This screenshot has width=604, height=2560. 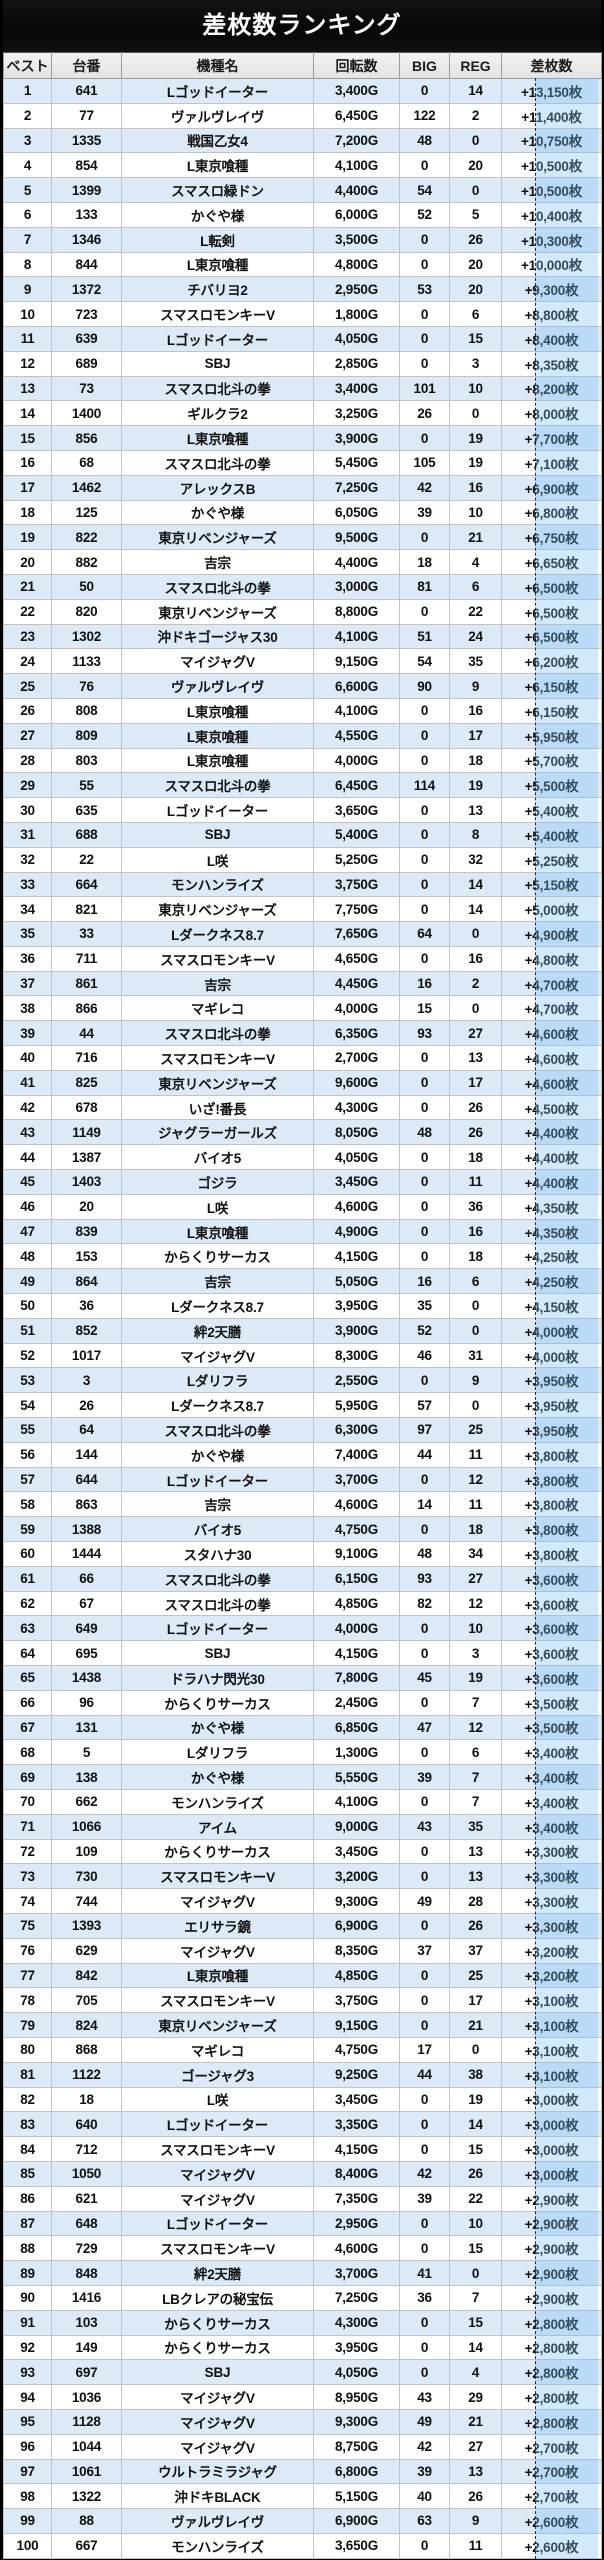 What do you see at coordinates (27, 859) in the screenshot?
I see `cell-rank: 32` at bounding box center [27, 859].